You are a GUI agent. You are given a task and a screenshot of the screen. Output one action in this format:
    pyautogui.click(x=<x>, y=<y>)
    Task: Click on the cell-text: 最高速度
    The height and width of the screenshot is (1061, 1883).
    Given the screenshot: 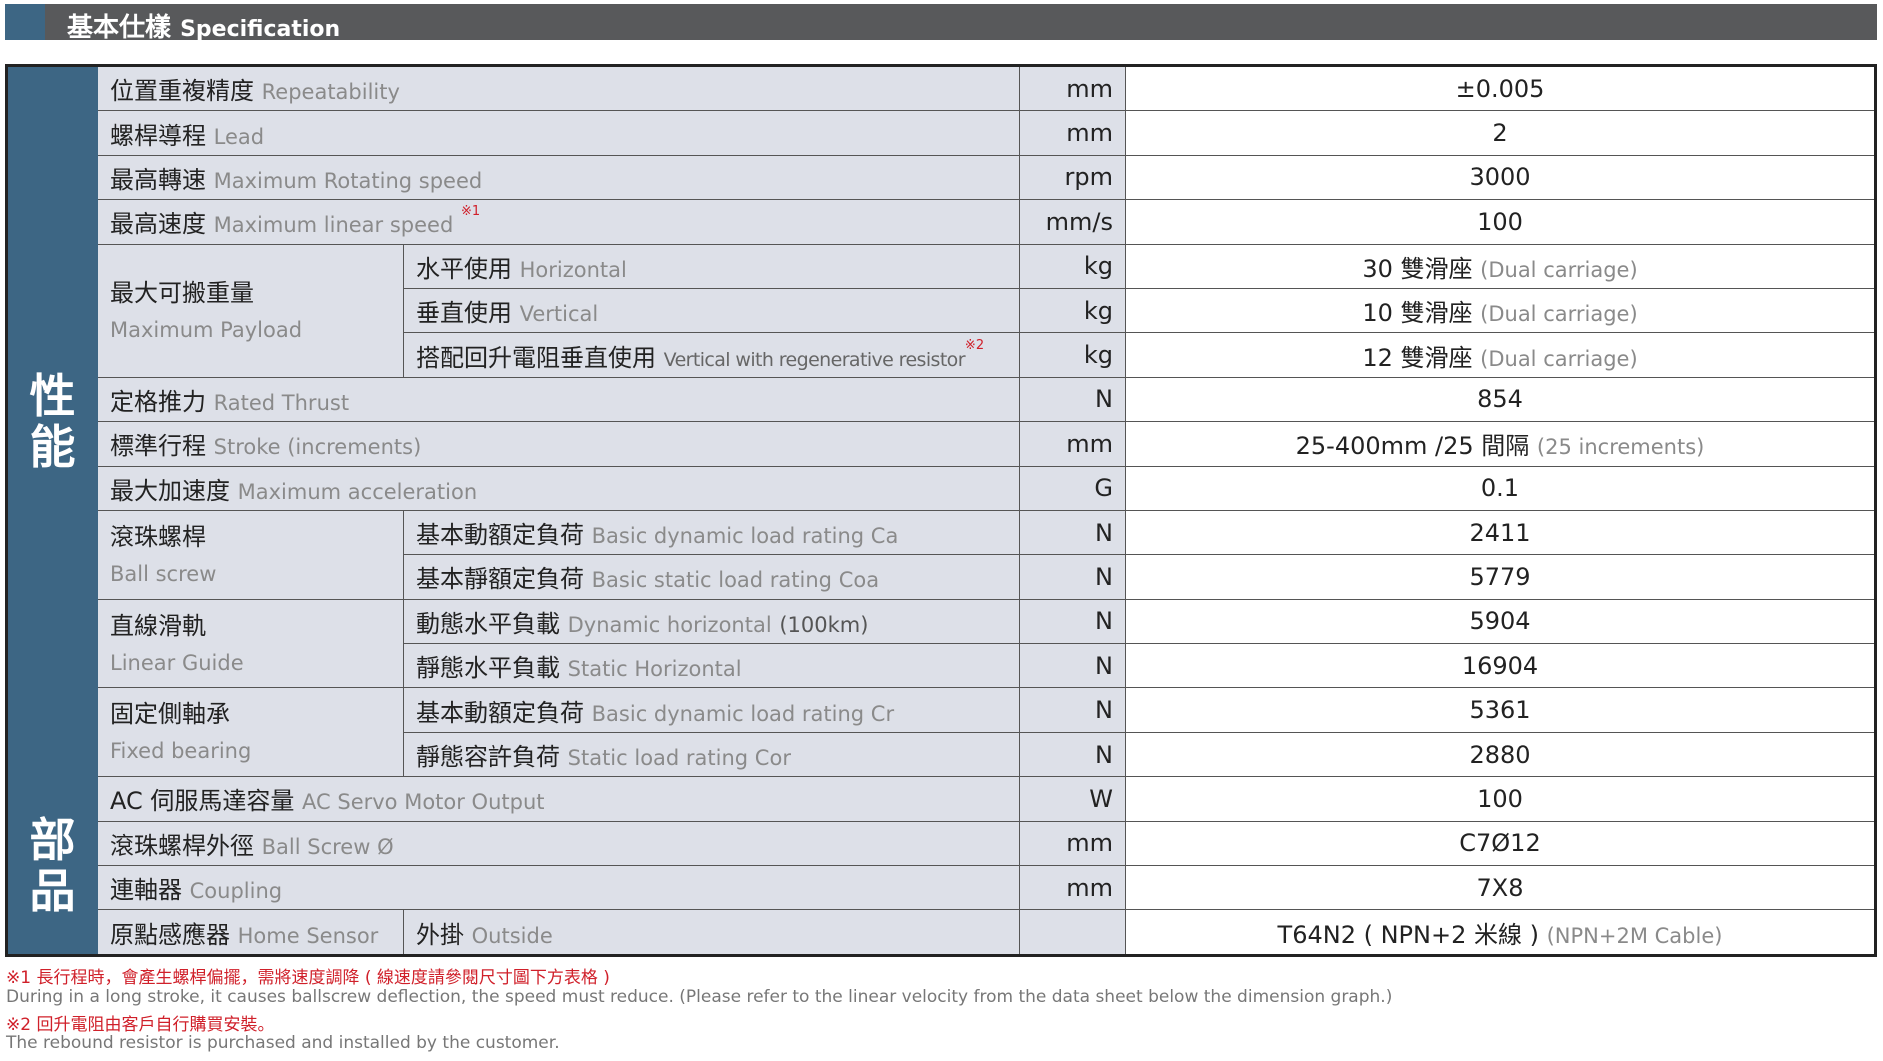 What is the action you would take?
    pyautogui.click(x=158, y=224)
    